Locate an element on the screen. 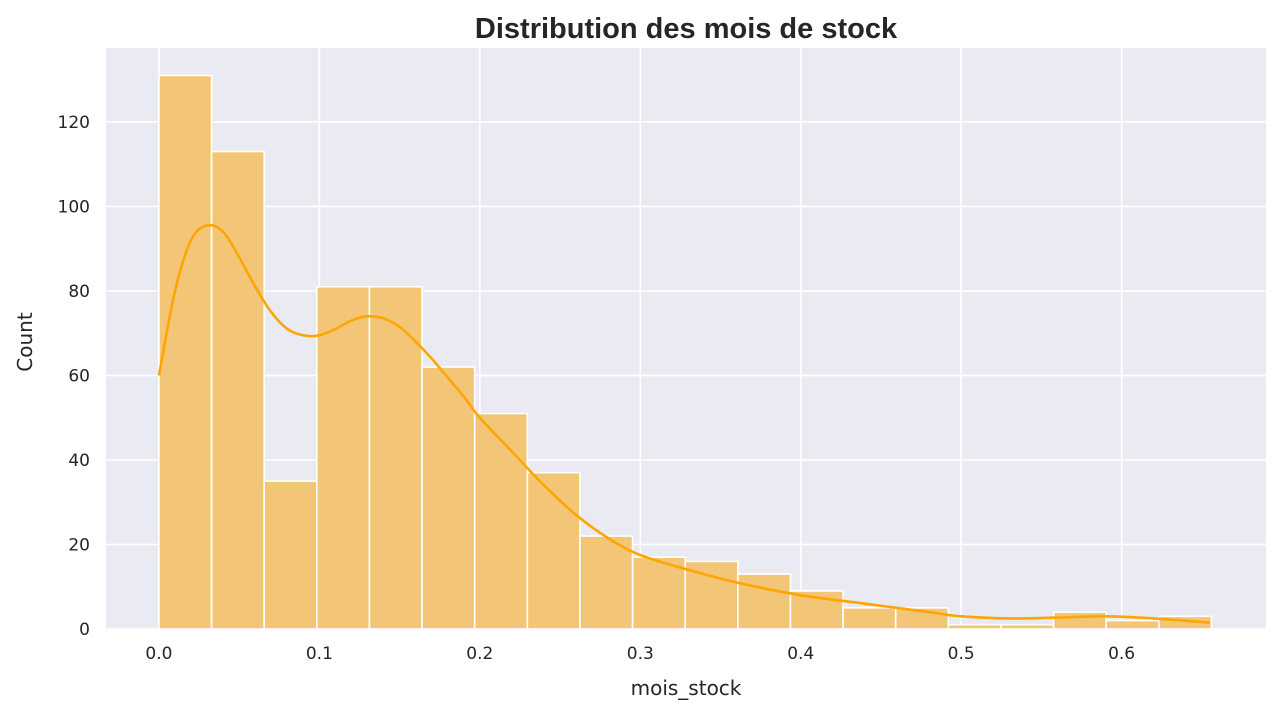 This screenshot has height=715, width=1281. y-tick-label: 20 is located at coordinates (79, 545).